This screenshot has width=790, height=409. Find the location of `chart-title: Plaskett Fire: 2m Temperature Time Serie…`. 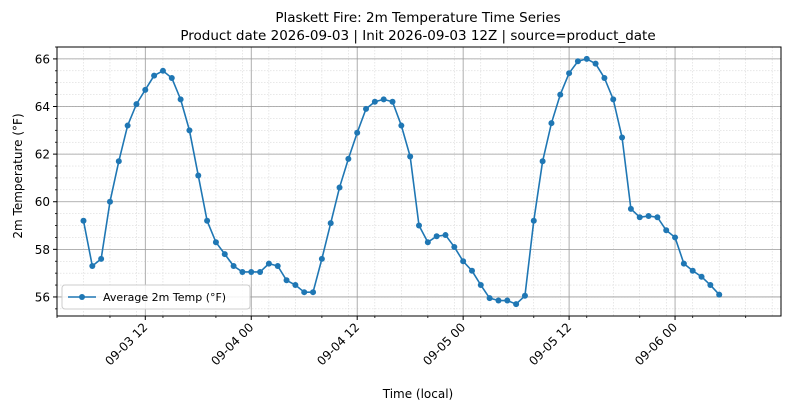

chart-title: Plaskett Fire: 2m Temperature Time Serie… is located at coordinates (417, 18).